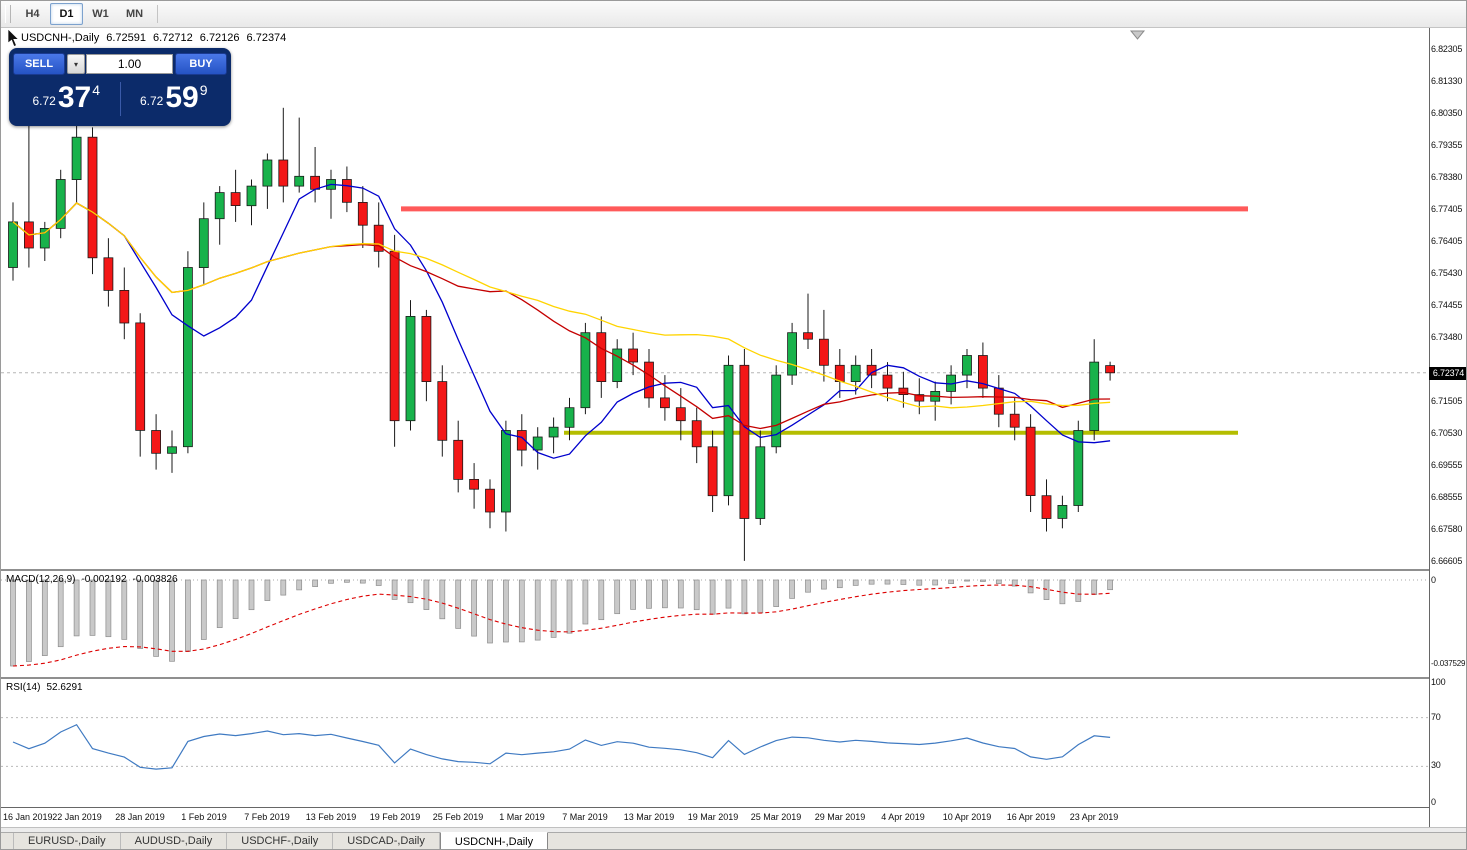 This screenshot has width=1467, height=850. What do you see at coordinates (267, 817) in the screenshot?
I see `date-label: 7 Feb 2019` at bounding box center [267, 817].